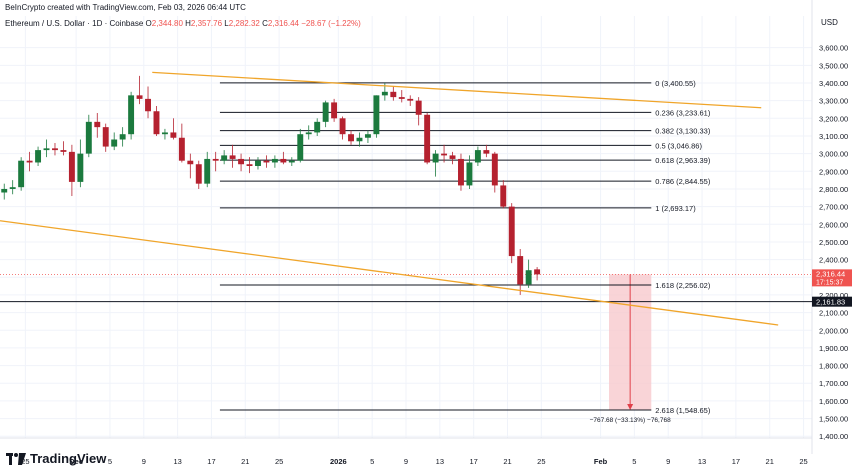 The image size is (860, 473). What do you see at coordinates (833, 260) in the screenshot?
I see `y-tick-label: 2,400.00` at bounding box center [833, 260].